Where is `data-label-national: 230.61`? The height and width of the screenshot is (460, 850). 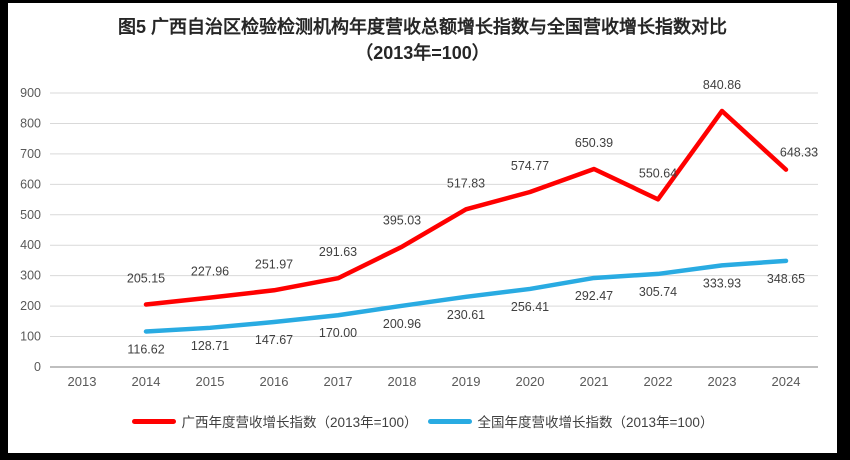
data-label-national: 230.61 is located at coordinates (466, 315).